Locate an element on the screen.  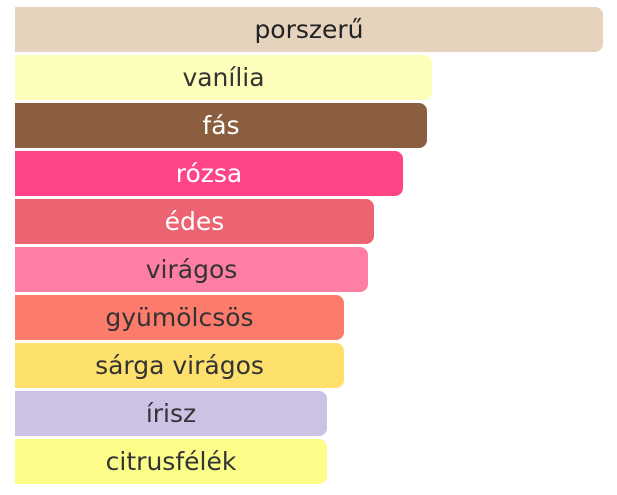
bar-8: írisz is located at coordinates (171, 413).